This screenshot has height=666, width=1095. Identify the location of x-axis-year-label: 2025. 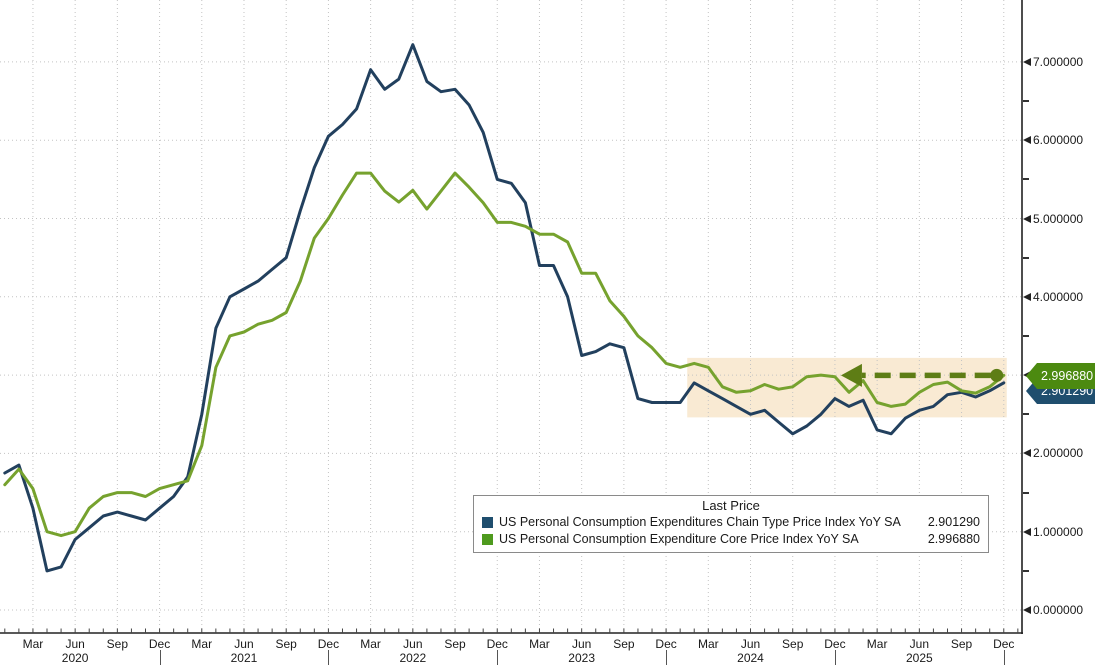
(919, 658).